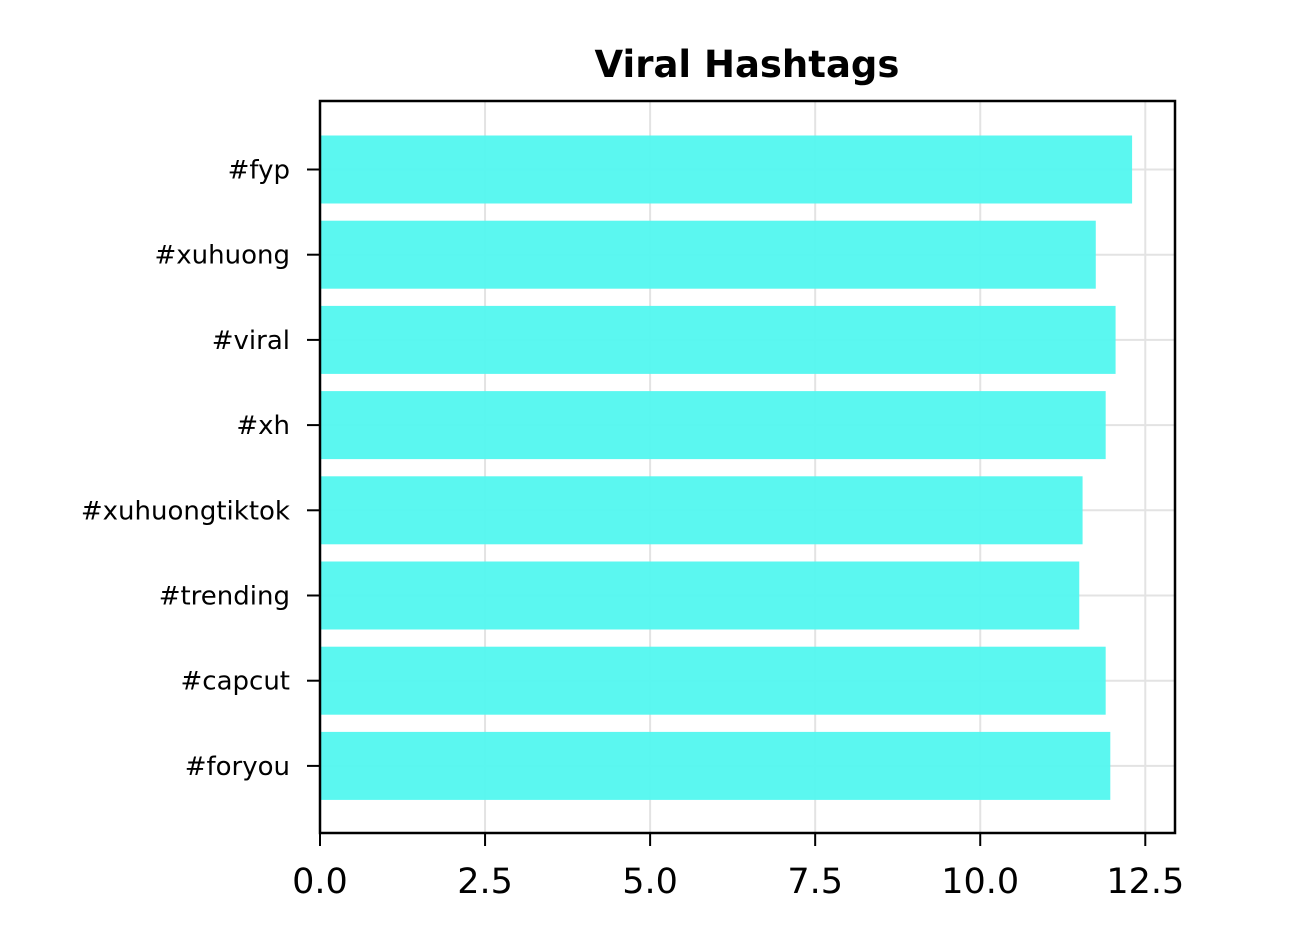 This screenshot has height=936, width=1312. I want to click on bar-xuhuong, so click(708, 254).